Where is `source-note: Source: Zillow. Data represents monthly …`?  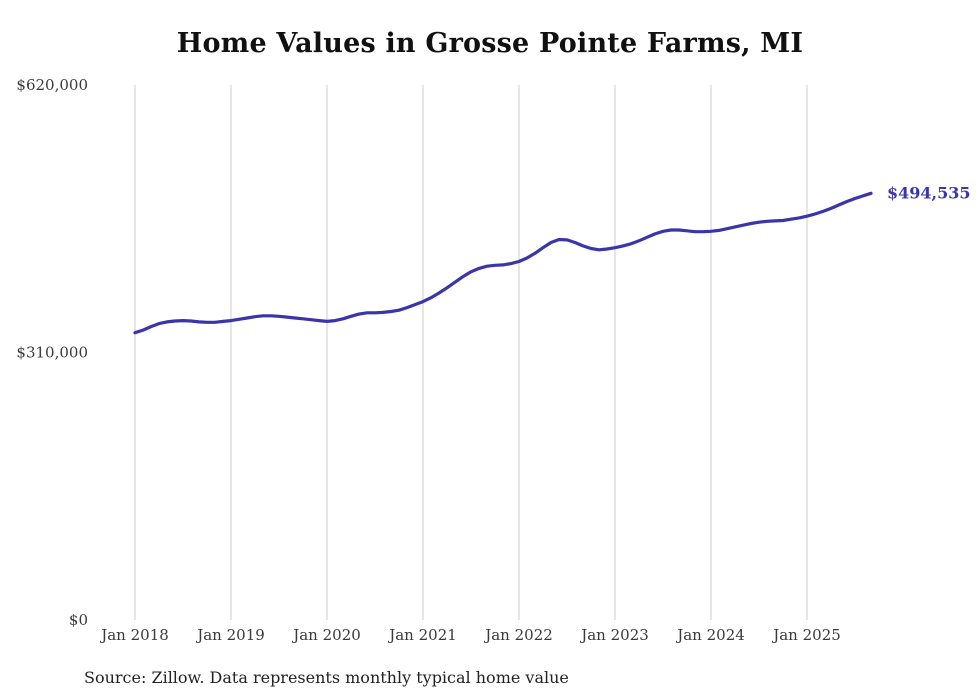
source-note: Source: Zillow. Data represents monthly … is located at coordinates (326, 677).